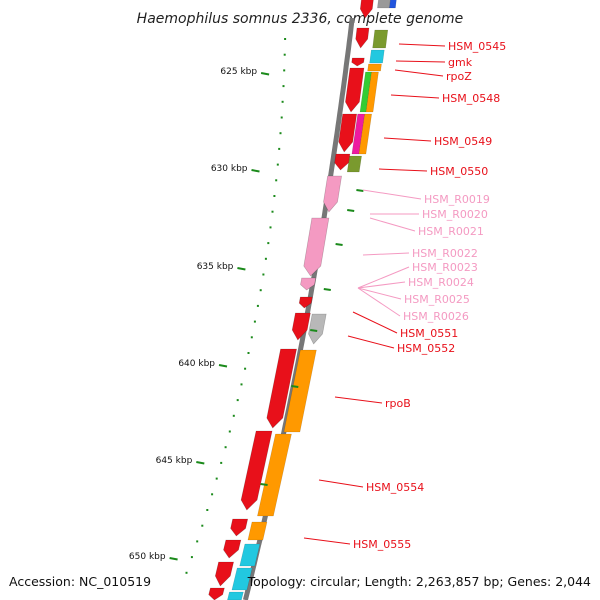 The image size is (600, 600). I want to click on gene-label-hsm-0555: HSM_0555, so click(382, 544).